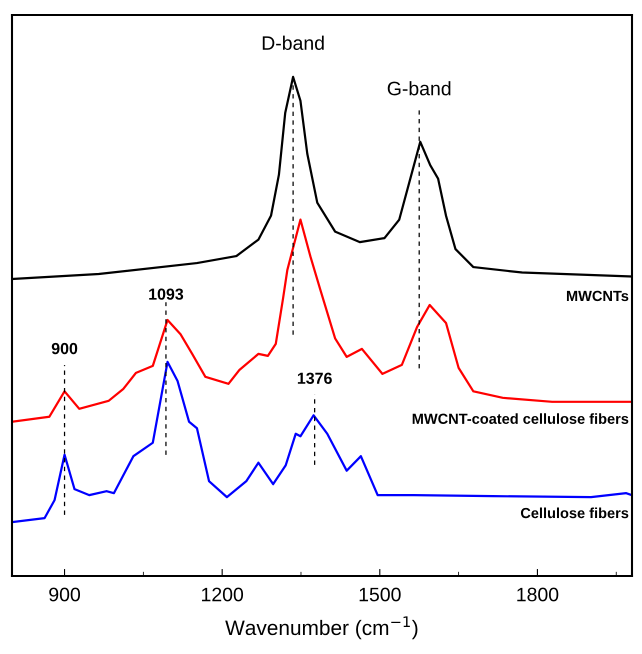 This screenshot has height=654, width=642. What do you see at coordinates (380, 595) in the screenshot?
I see `x-tick-label: 1500` at bounding box center [380, 595].